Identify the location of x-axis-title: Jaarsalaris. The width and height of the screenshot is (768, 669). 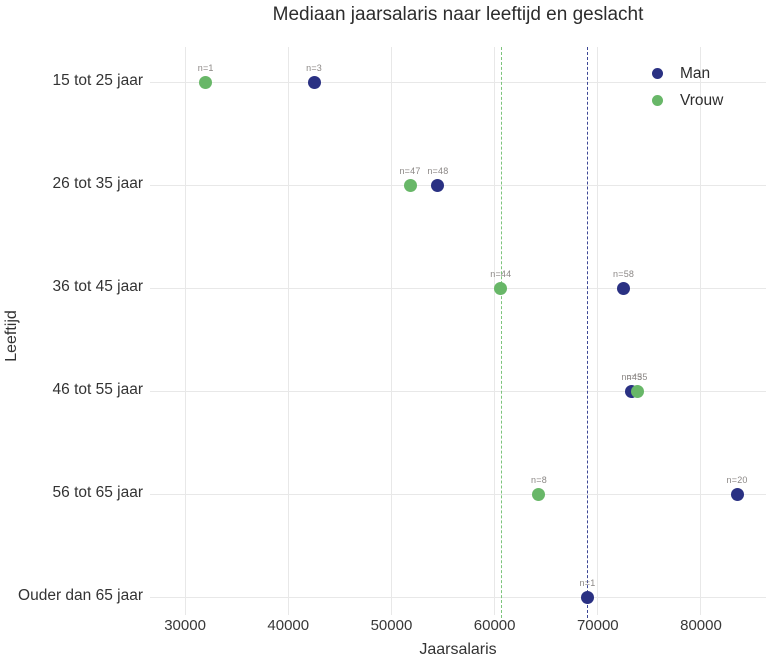
(458, 649).